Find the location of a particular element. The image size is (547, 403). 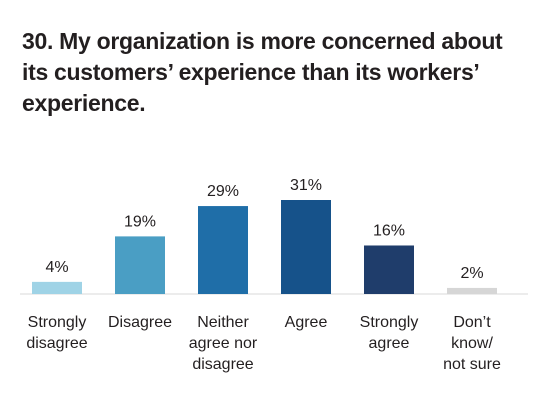

value-label-5: 2% is located at coordinates (471, 273).